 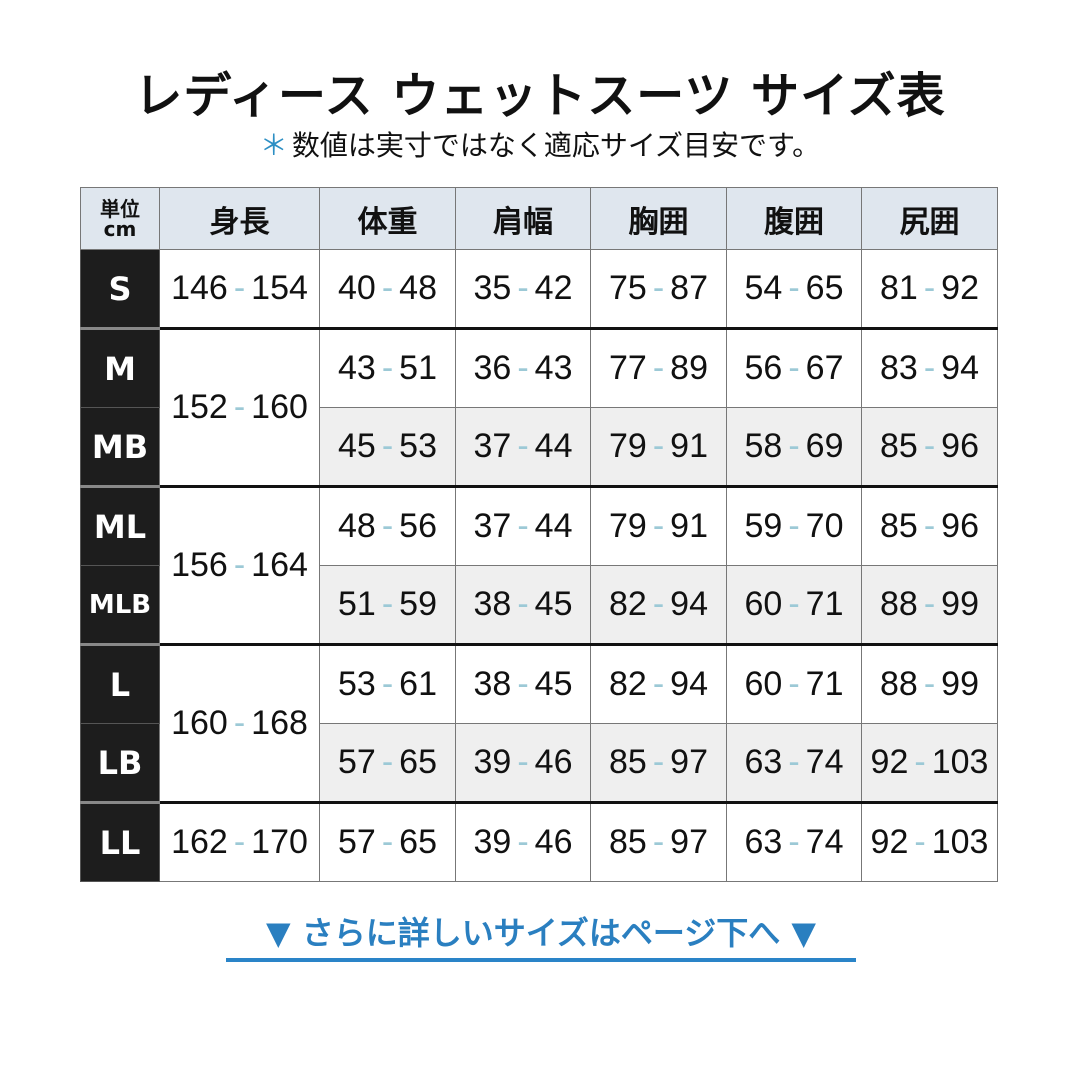 I want to click on header-row: 単位 cm 身長 体重 肩幅 胸囲 腹囲 尻囲, so click(x=539, y=218).